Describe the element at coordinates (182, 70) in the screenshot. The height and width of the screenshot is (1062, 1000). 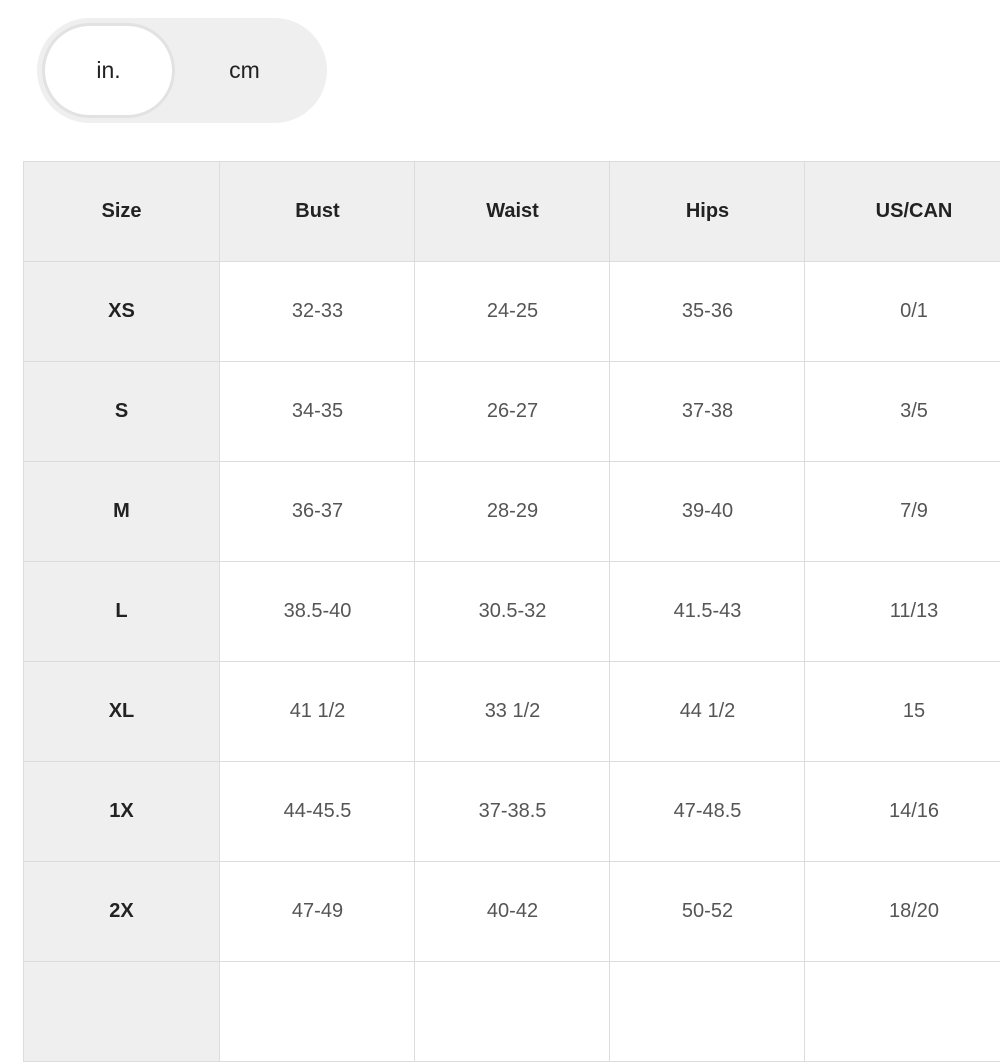
I see `unit-toggle: in. cm` at that location.